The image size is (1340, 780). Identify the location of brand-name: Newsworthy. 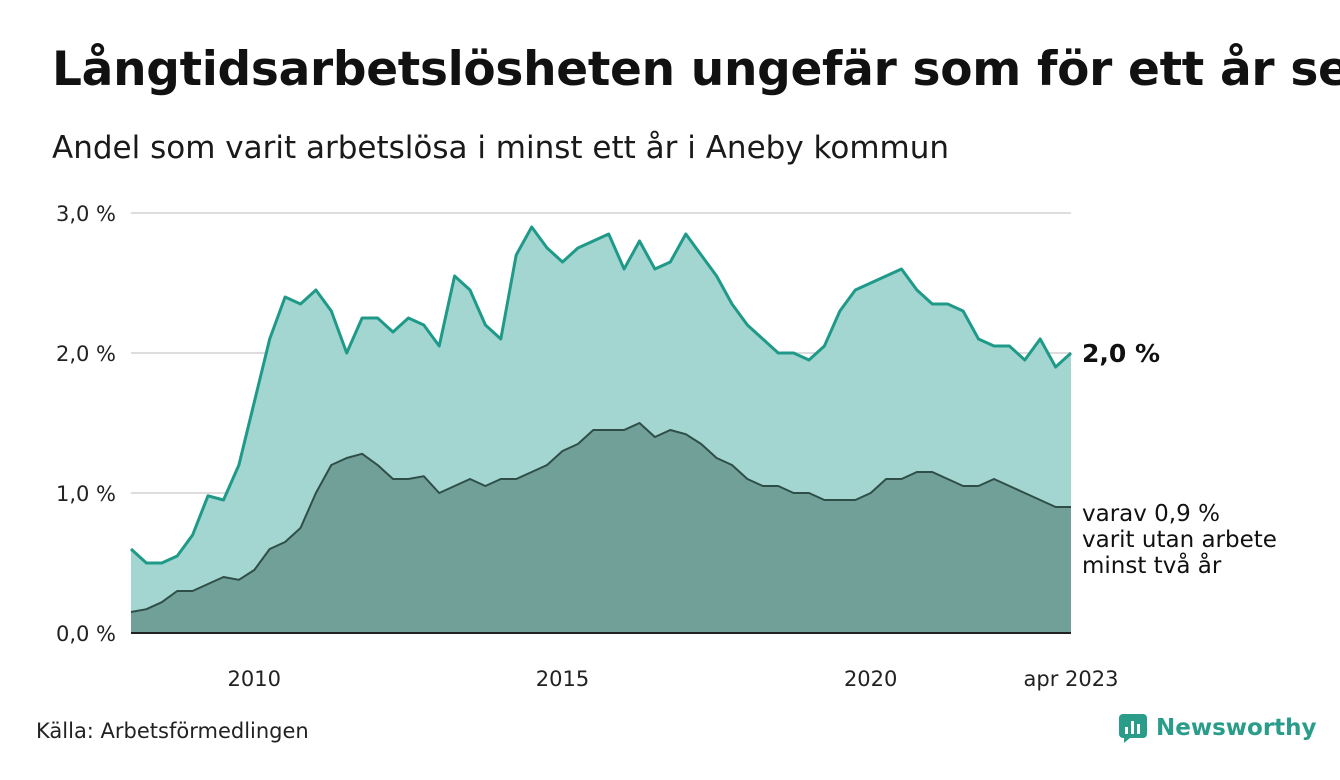
(1236, 728).